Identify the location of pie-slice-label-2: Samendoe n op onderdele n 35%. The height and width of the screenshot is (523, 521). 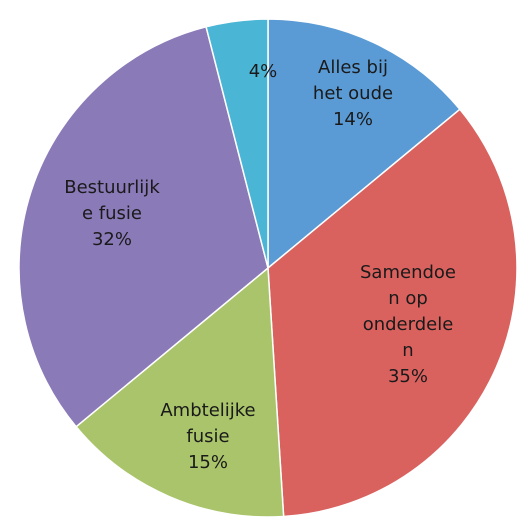
(408, 324).